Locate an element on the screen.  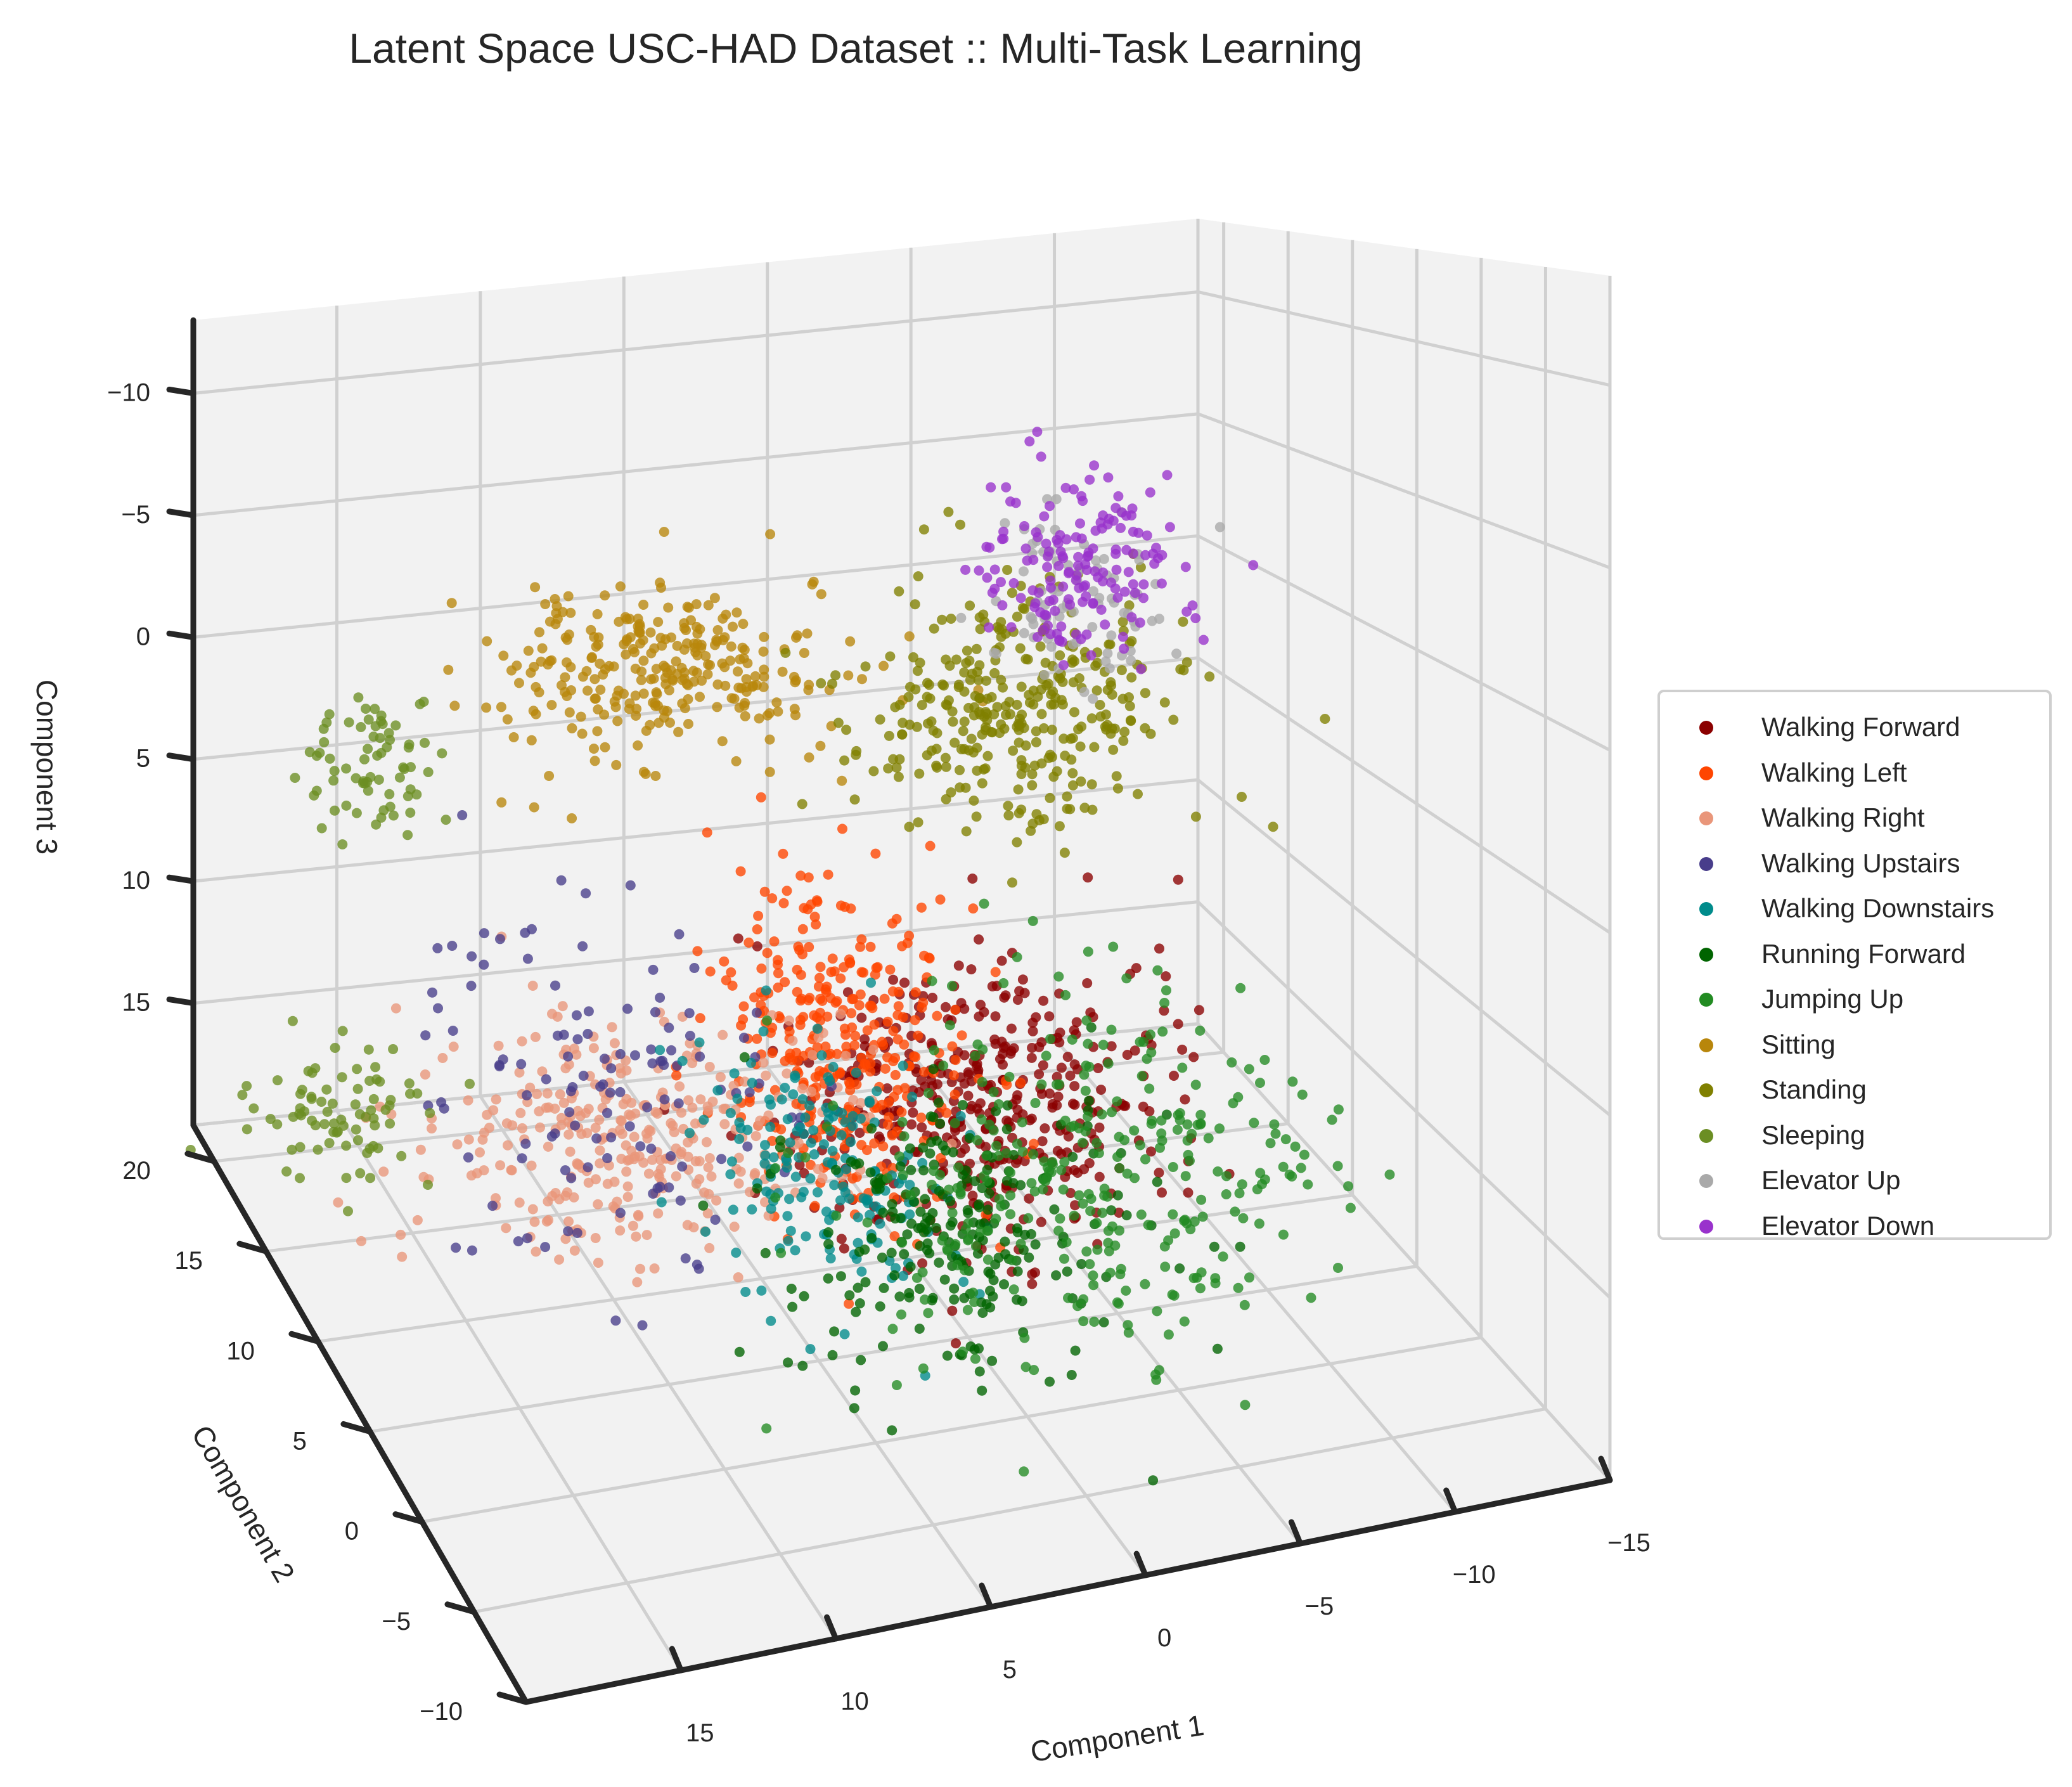
z-axis-label: Component 3 is located at coordinates (46, 768).